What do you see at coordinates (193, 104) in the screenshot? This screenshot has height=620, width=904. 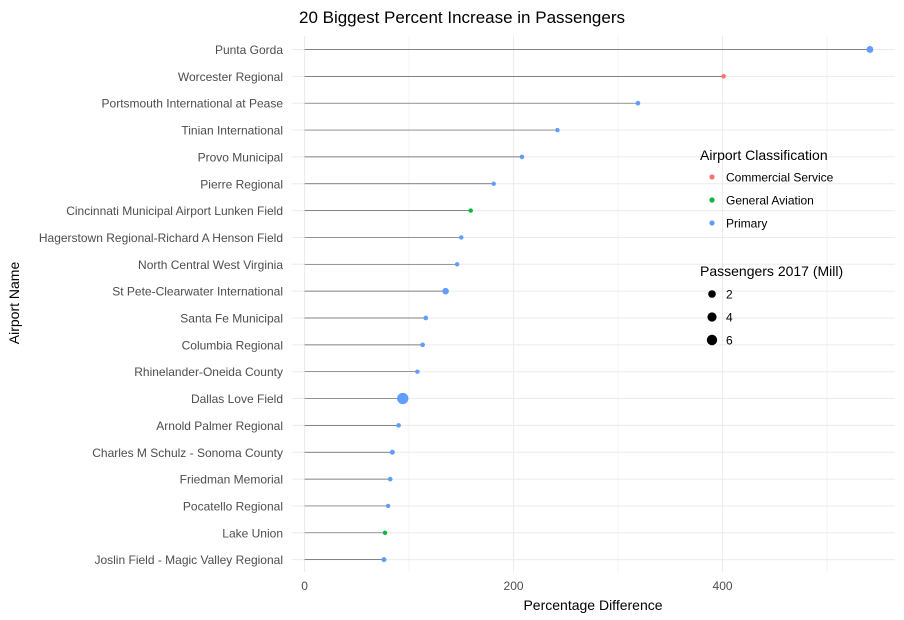 I see `y-tick-label: Portsmouth International at Pease` at bounding box center [193, 104].